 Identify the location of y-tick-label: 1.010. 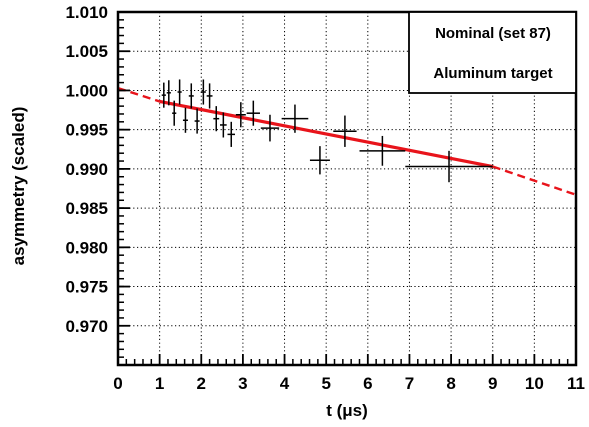
(86, 12).